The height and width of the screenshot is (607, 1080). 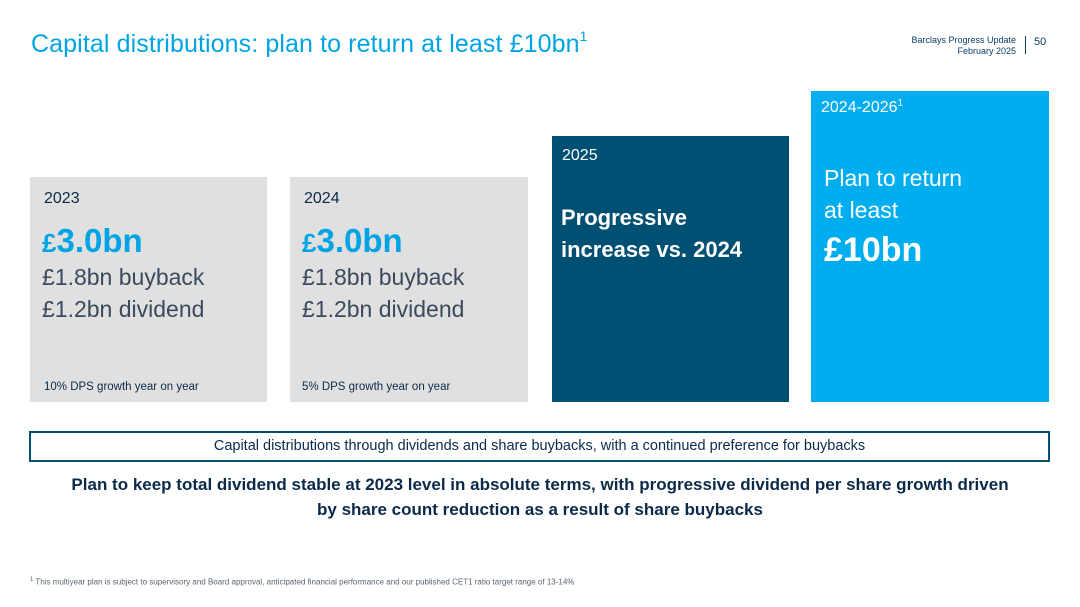 I want to click on card-2024-2026-line2: at least, so click(x=861, y=210).